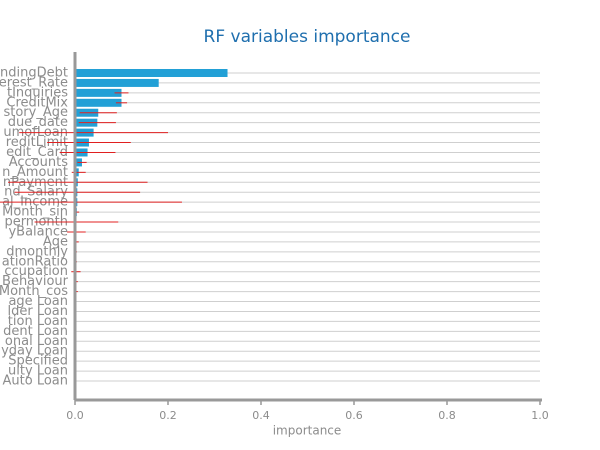  I want to click on x-tick-label: 0.2, so click(168, 415).